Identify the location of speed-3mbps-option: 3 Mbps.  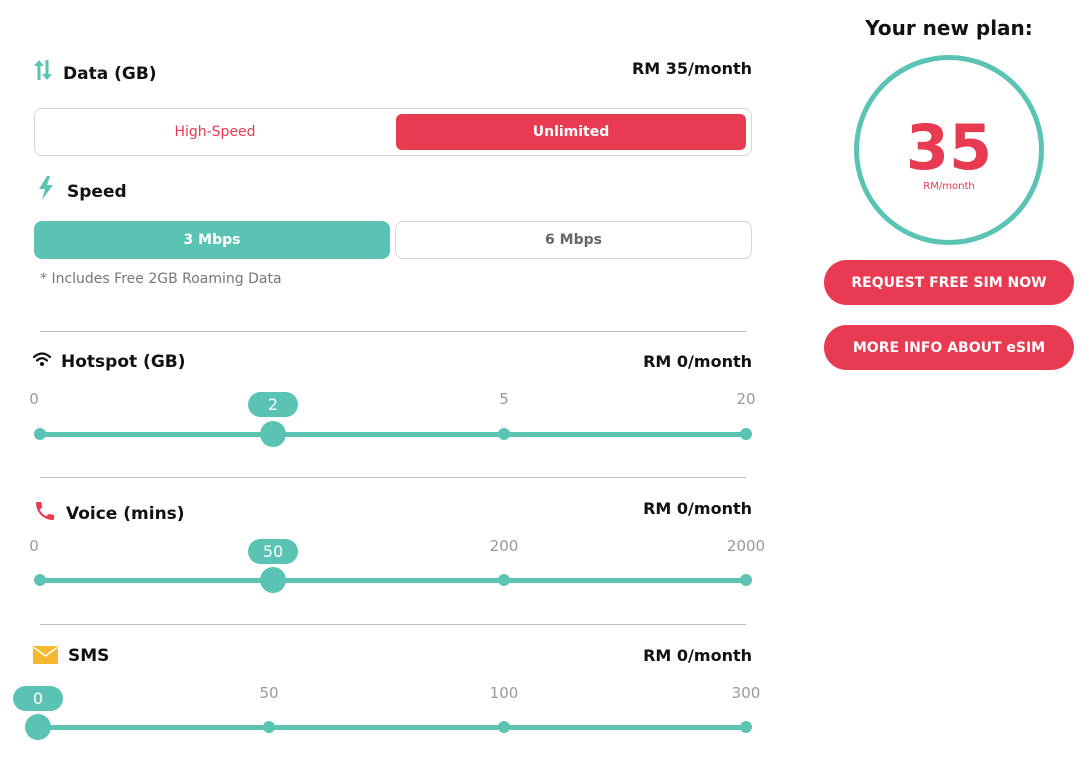
(212, 240).